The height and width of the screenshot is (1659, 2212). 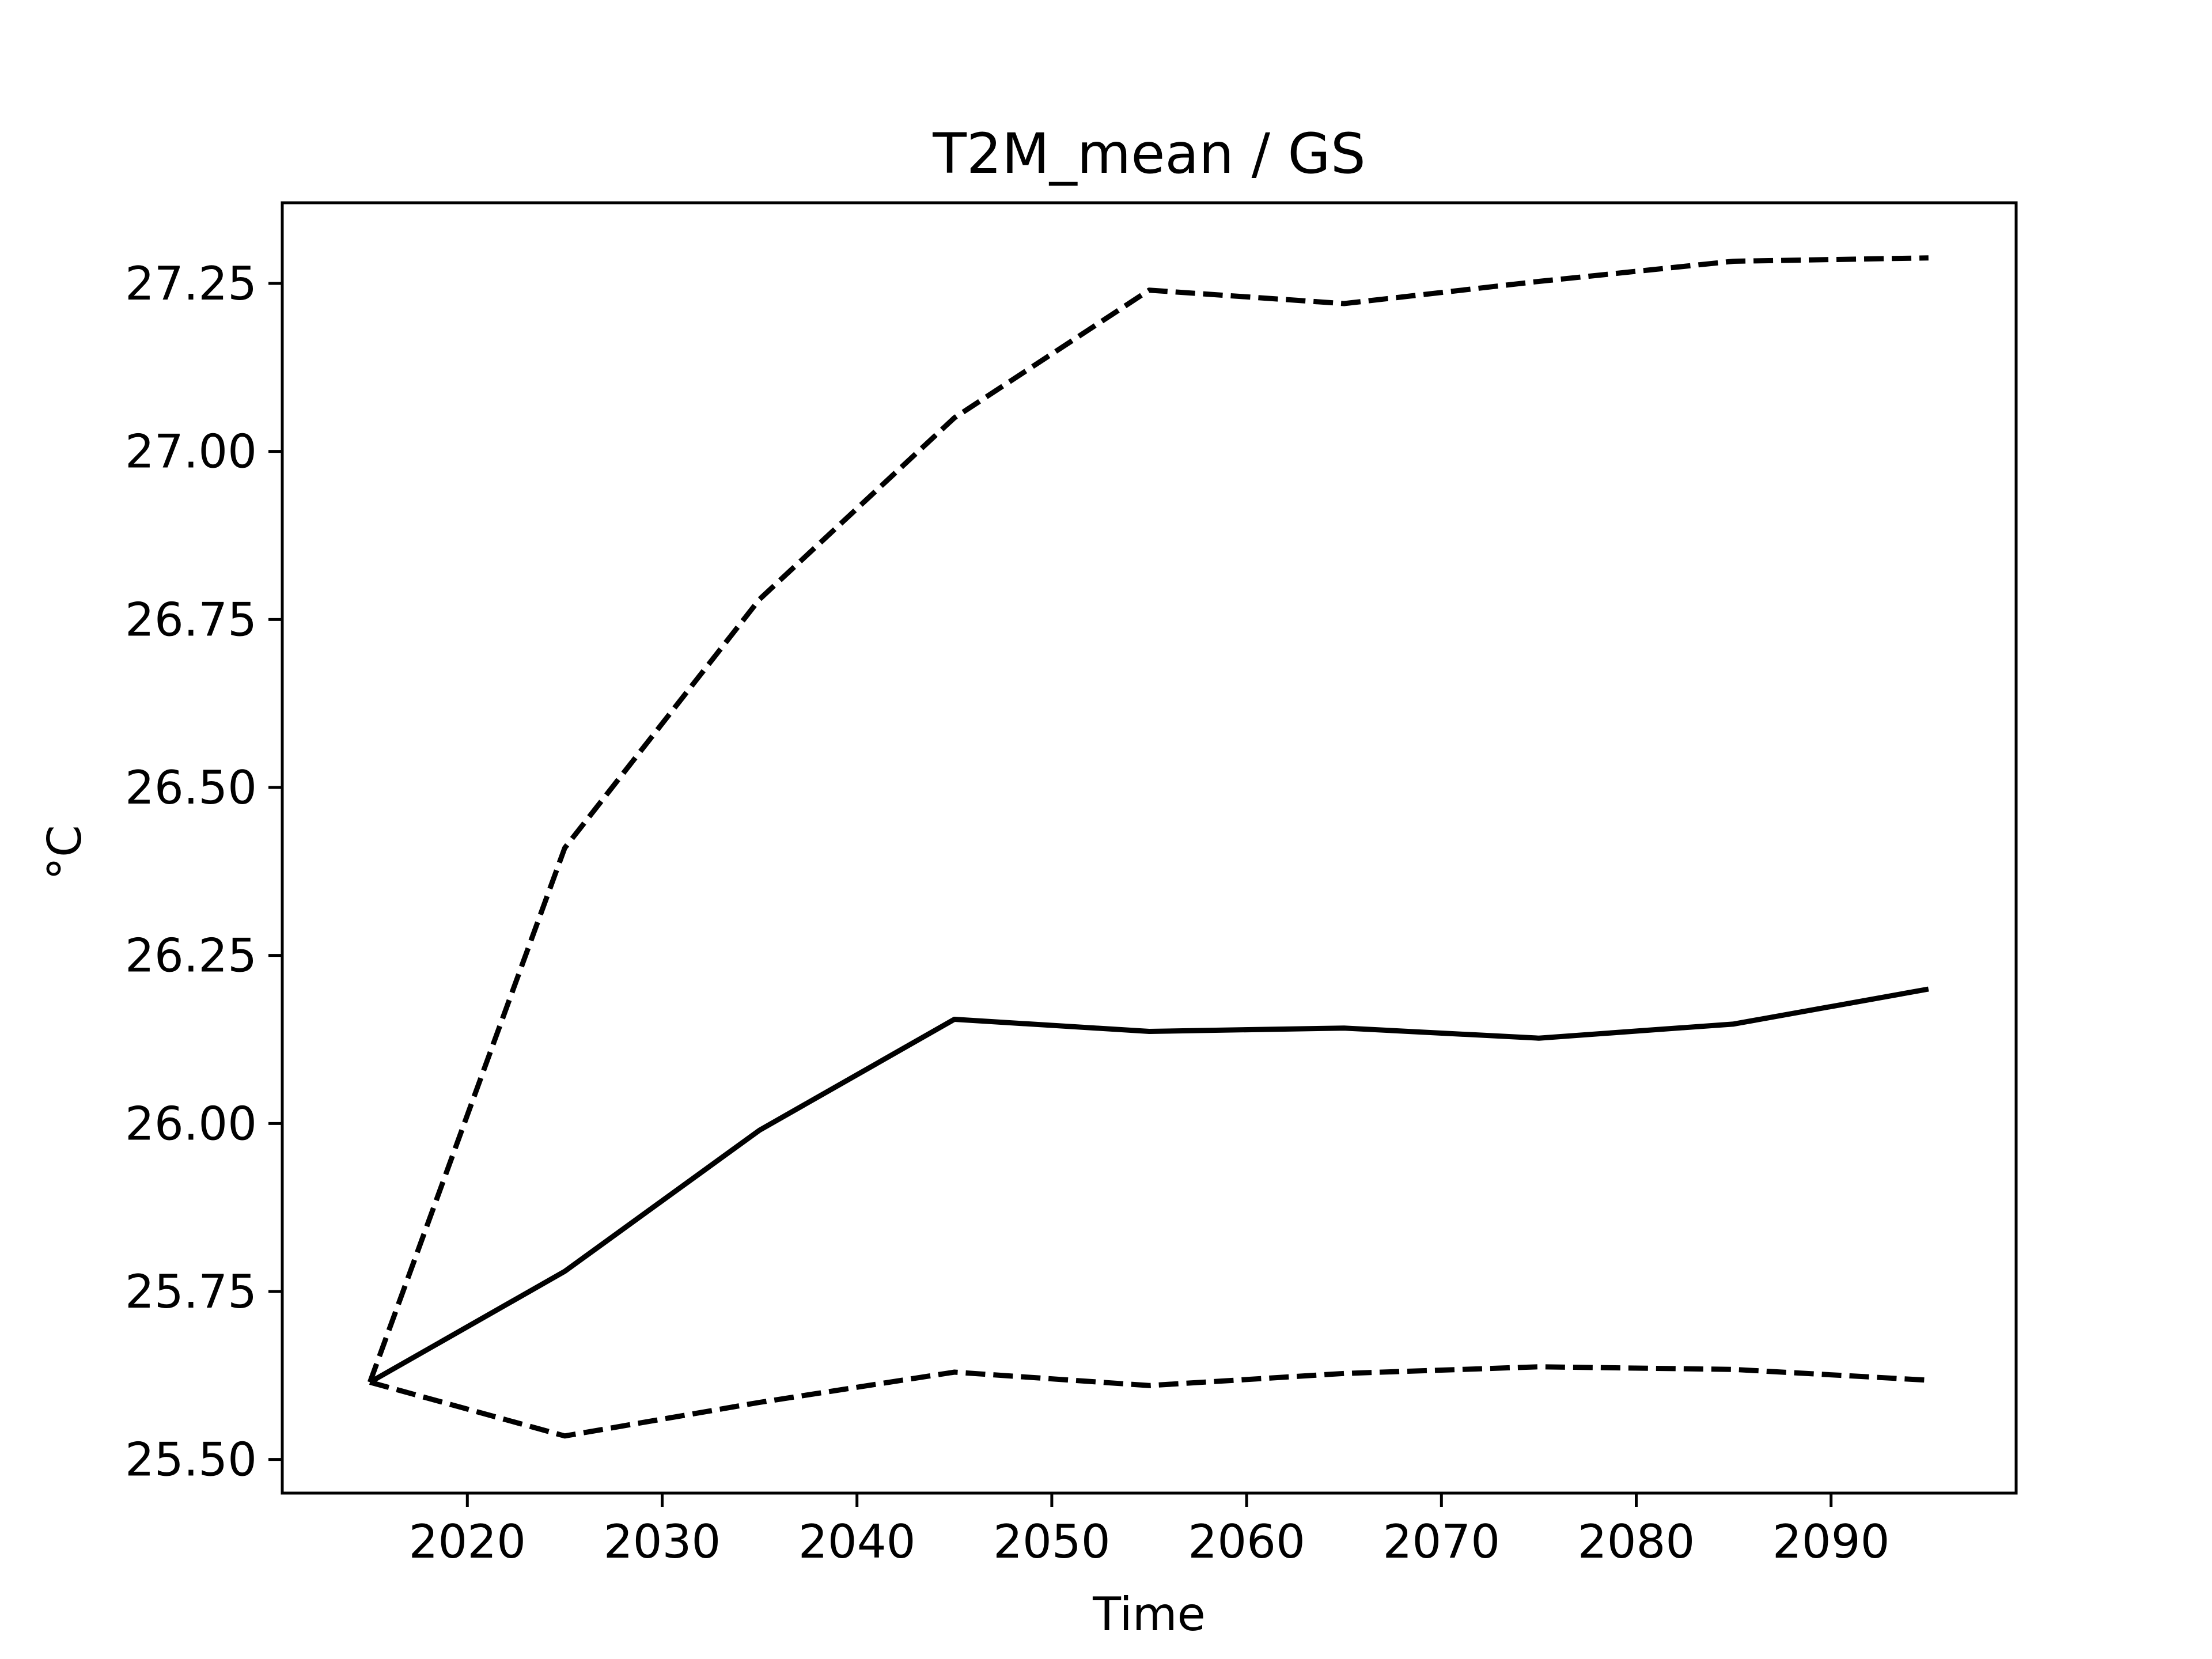 What do you see at coordinates (191, 452) in the screenshot?
I see `y-tick-label: 27.00` at bounding box center [191, 452].